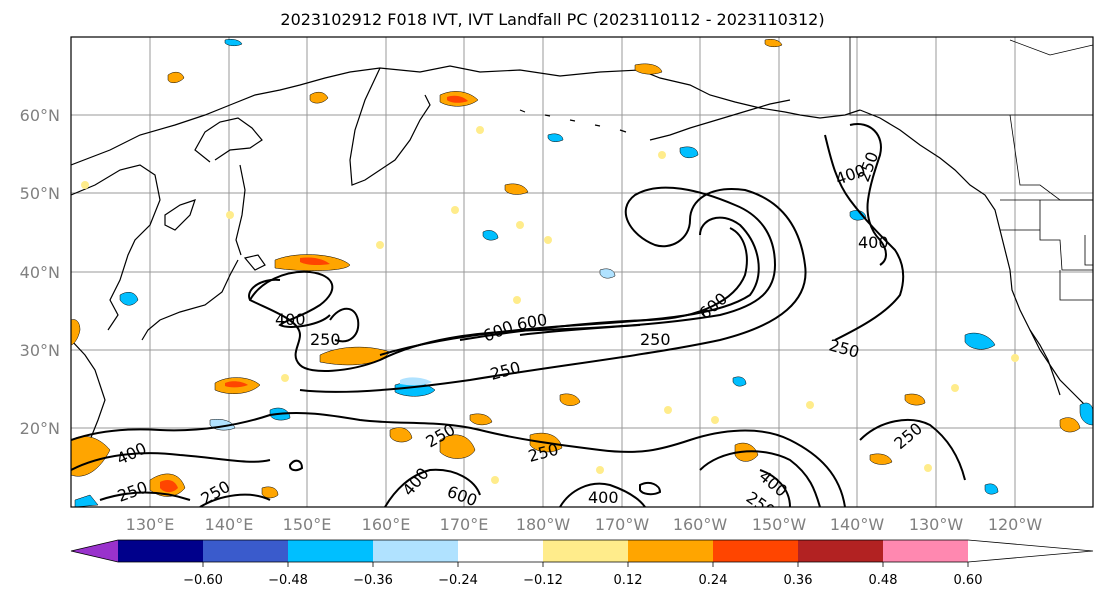  I want to click on political-borders, so click(971, 169).